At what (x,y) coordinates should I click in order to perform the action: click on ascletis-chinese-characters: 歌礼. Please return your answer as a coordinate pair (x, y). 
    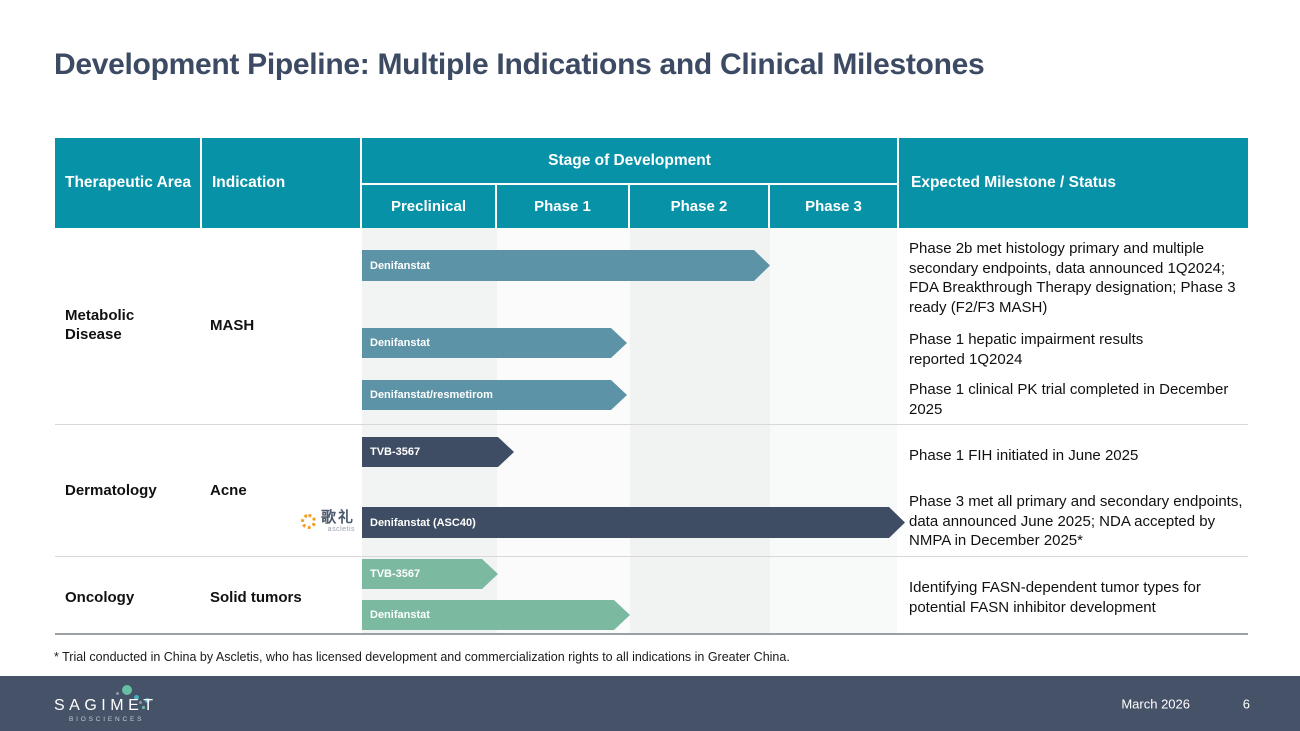
    Looking at the image, I should click on (338, 517).